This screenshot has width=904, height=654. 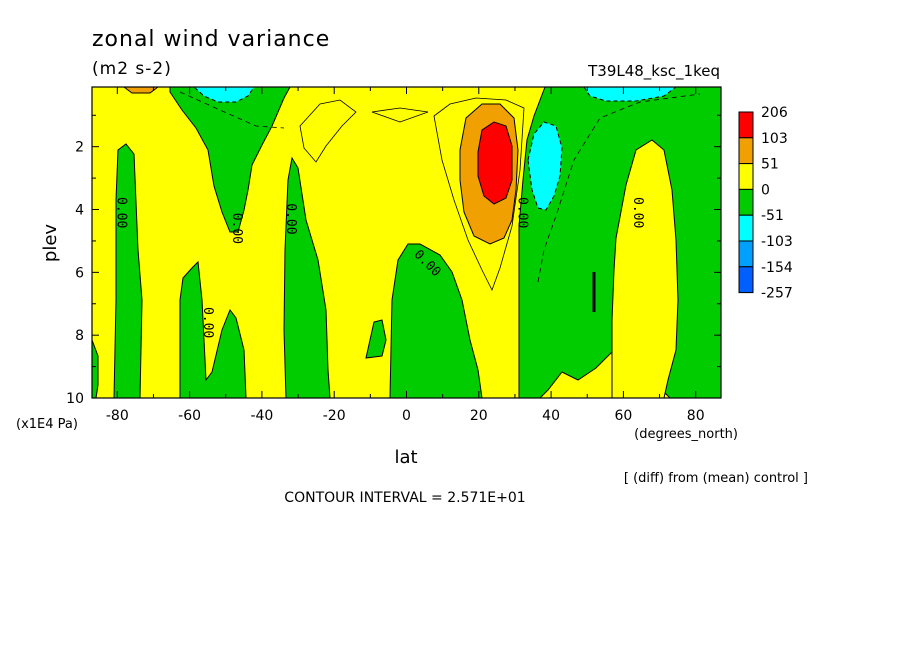 I want to click on green-region-left-band, so click(x=128, y=270).